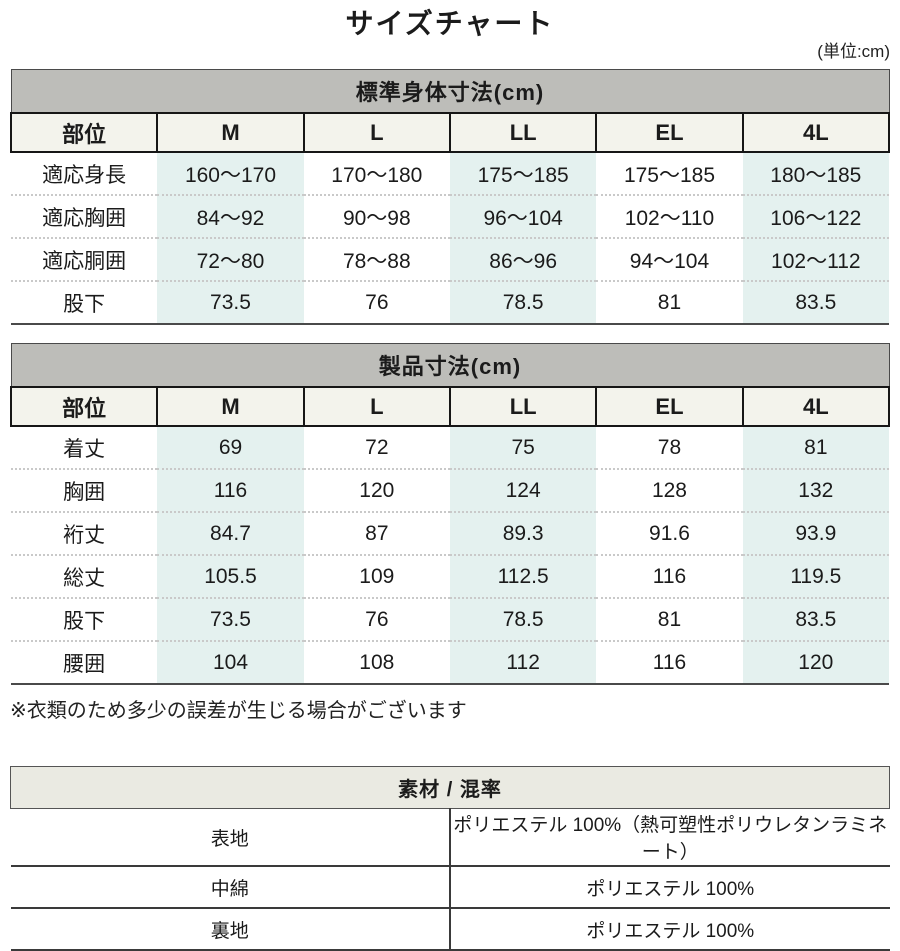 This screenshot has height=951, width=900. Describe the element at coordinates (669, 448) in the screenshot. I see `cell: 78` at that location.